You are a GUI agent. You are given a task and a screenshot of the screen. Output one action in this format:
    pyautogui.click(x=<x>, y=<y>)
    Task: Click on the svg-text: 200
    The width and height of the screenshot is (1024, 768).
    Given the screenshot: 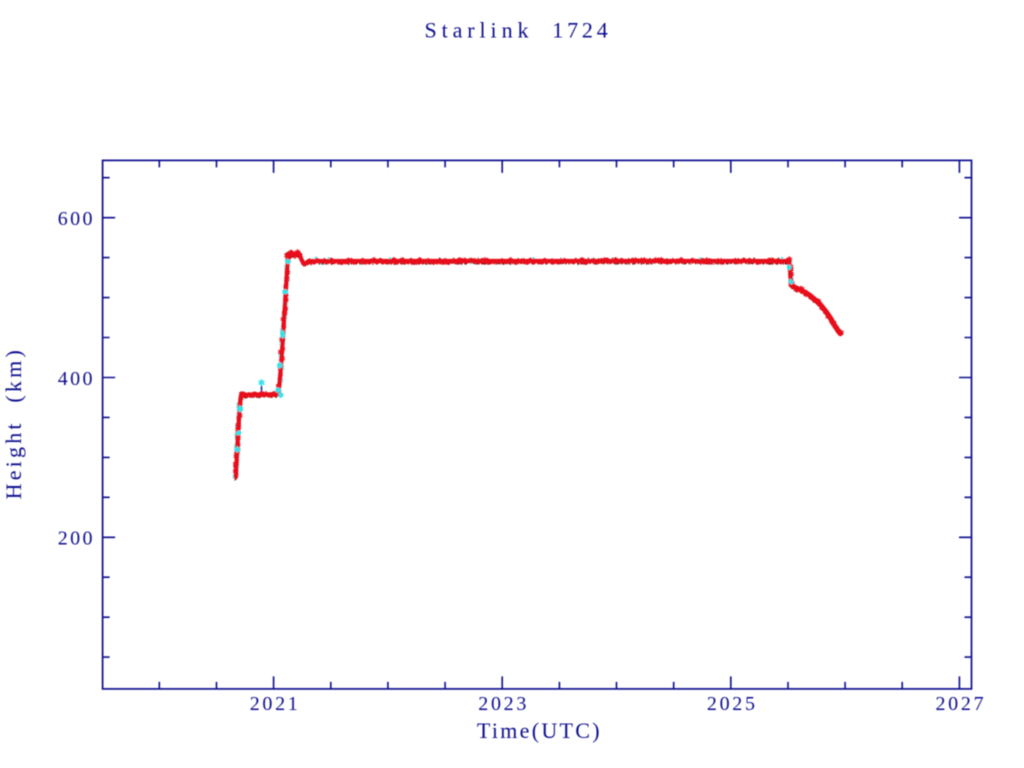 What is the action you would take?
    pyautogui.click(x=76, y=539)
    